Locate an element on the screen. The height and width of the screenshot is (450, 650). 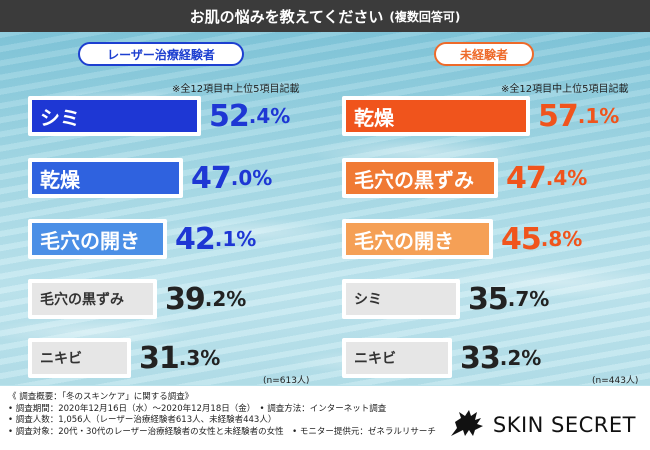
bar-laser-2: 乾燥 is located at coordinates (105, 178).